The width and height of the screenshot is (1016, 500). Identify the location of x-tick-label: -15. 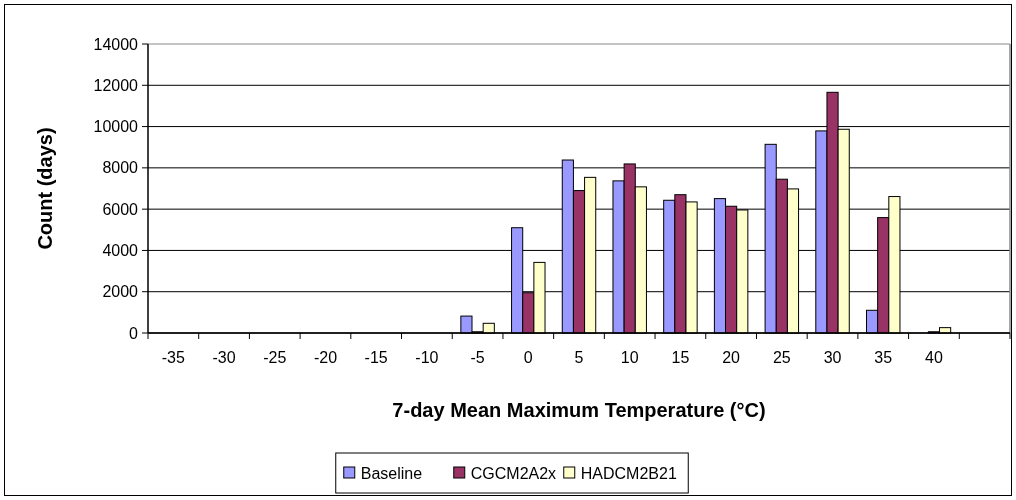
(376, 357).